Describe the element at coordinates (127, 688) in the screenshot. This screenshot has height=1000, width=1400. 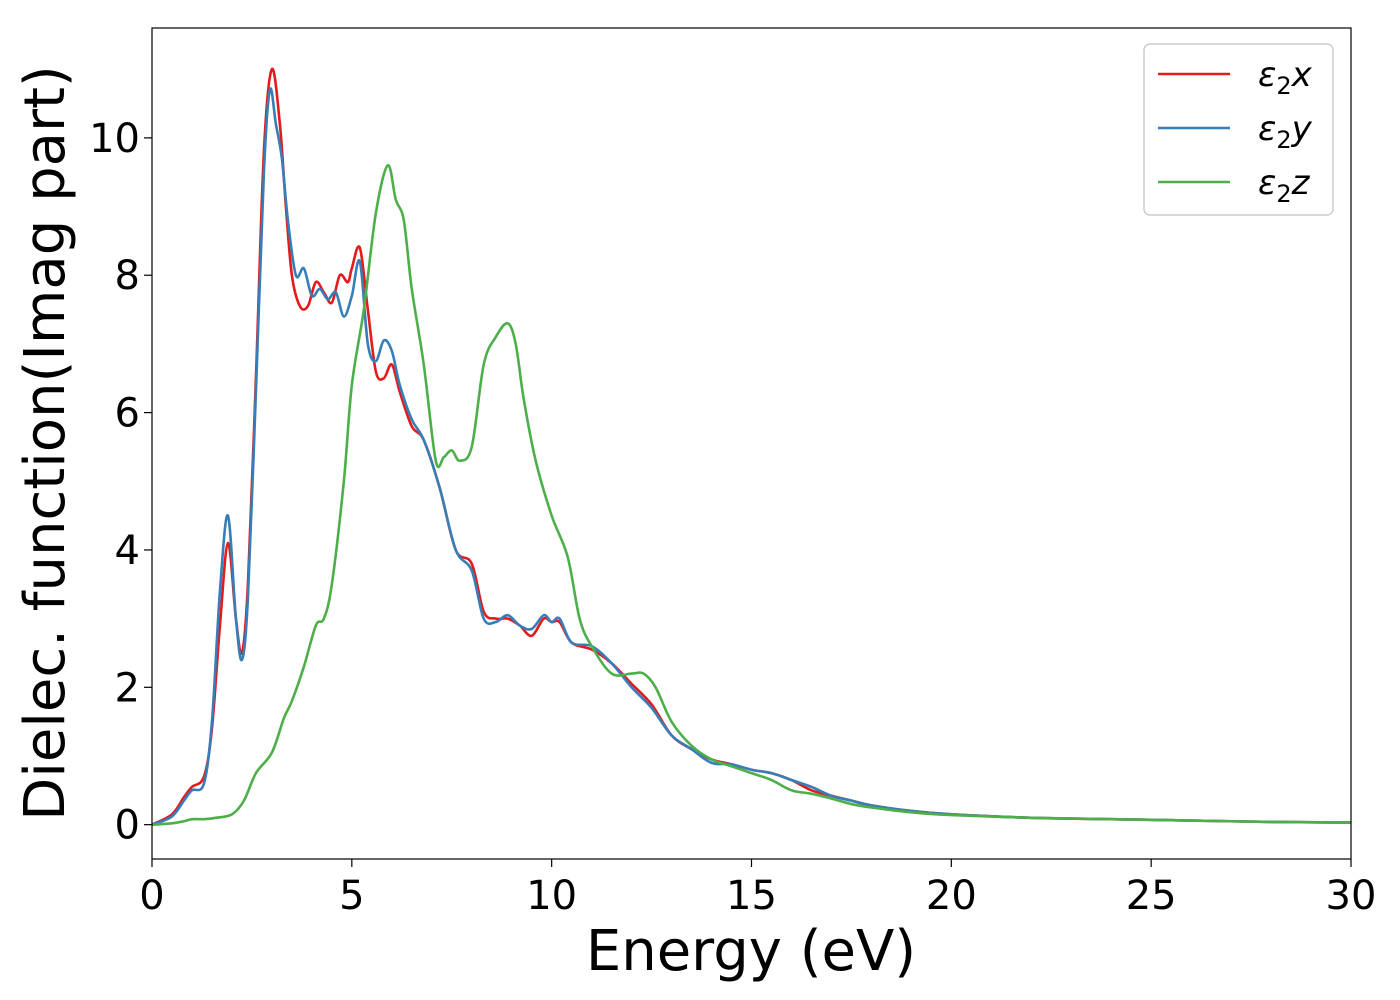
I see `y-tick-label: 2` at that location.